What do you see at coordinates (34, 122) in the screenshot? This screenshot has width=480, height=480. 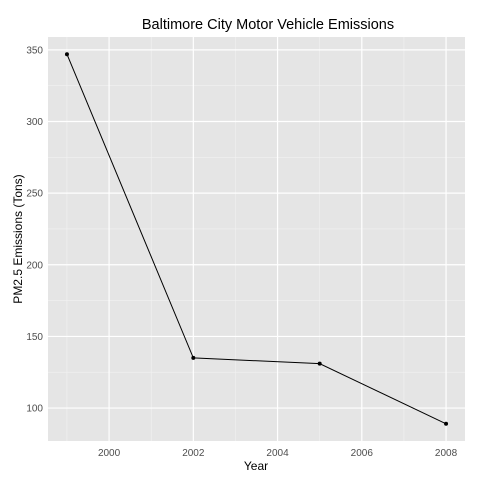 I see `y-tick-label: 300` at bounding box center [34, 122].